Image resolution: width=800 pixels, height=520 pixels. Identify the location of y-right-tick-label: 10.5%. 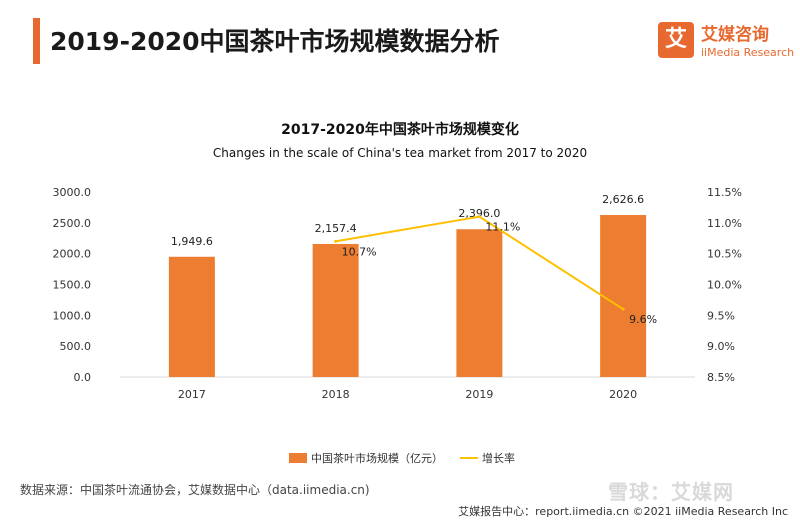
(724, 254).